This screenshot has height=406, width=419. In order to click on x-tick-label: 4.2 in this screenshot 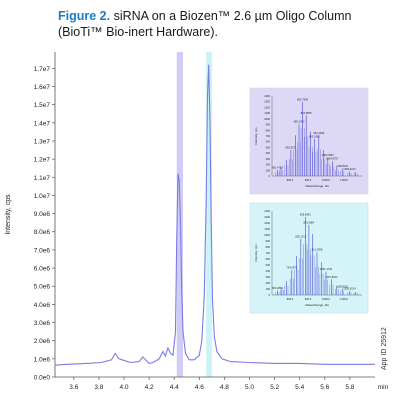, I will do `click(149, 387)`.